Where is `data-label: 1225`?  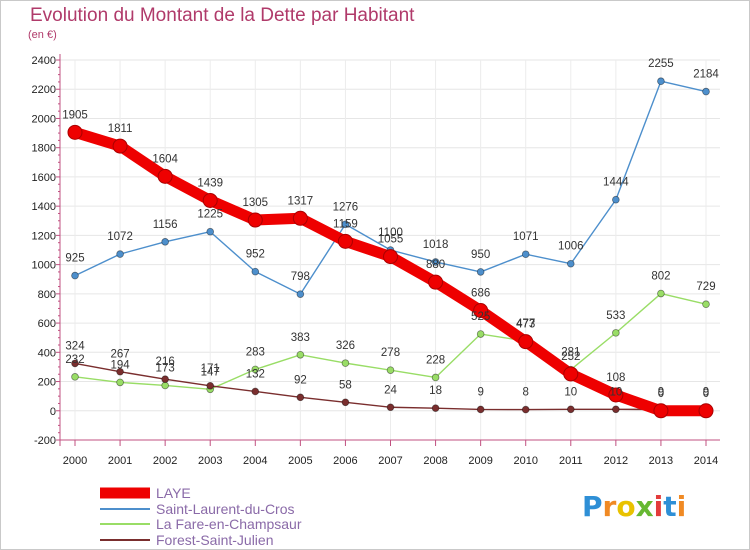
data-label: 1225 is located at coordinates (210, 215).